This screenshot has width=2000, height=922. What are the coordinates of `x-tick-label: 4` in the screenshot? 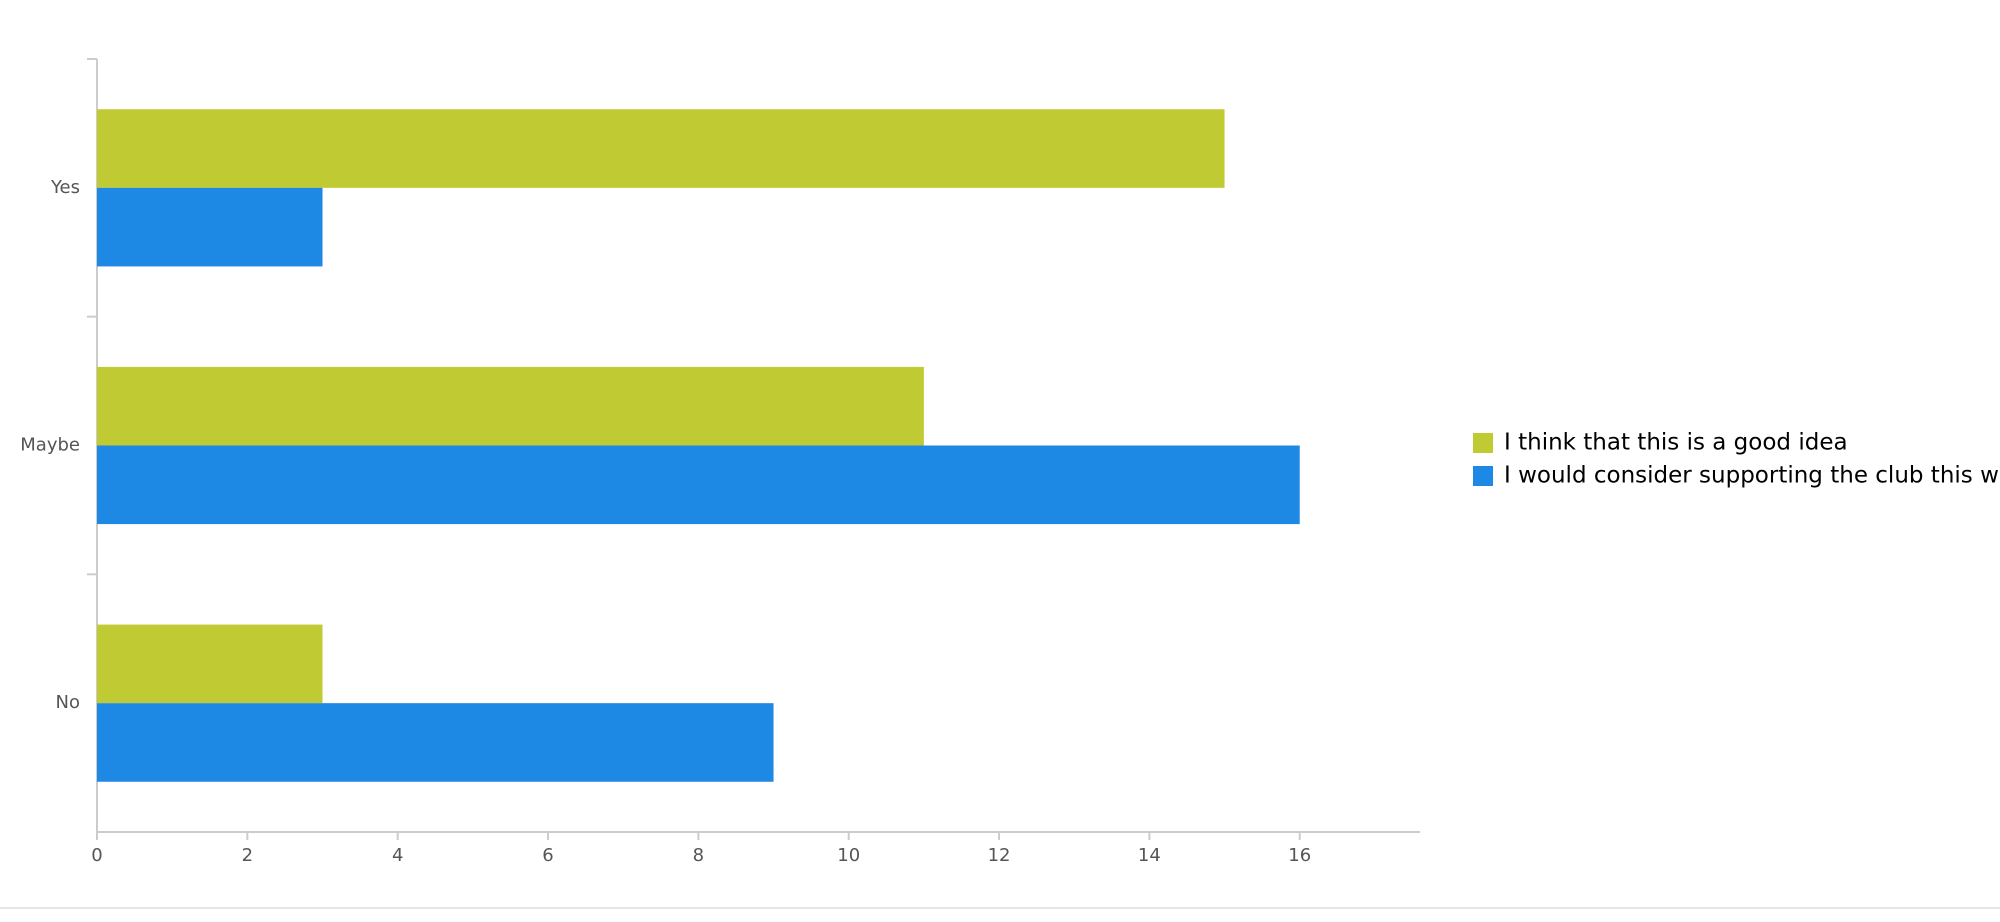 It's located at (397, 855).